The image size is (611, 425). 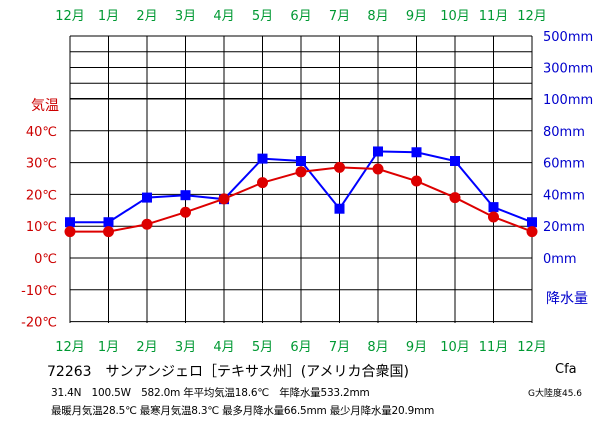 What do you see at coordinates (564, 132) in the screenshot?
I see `precipitation-tick-label: 80mm` at bounding box center [564, 132].